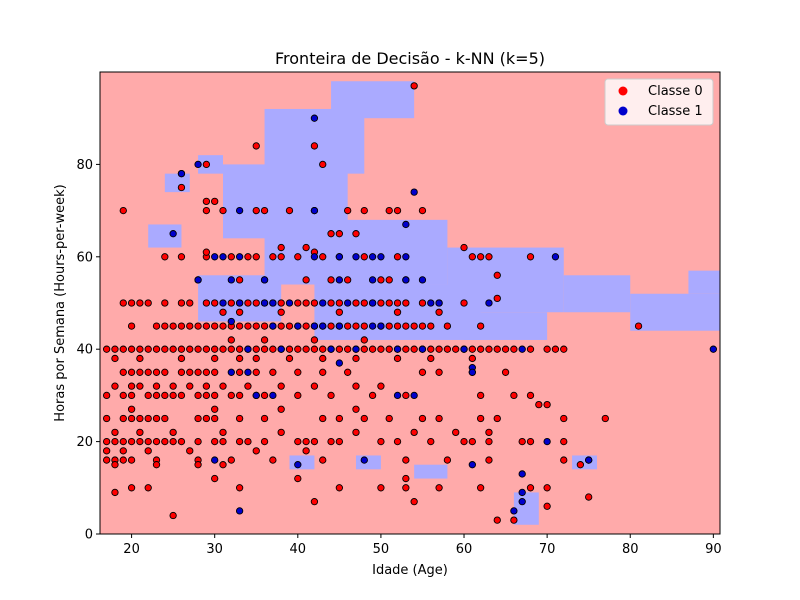 The width and height of the screenshot is (800, 600). I want to click on decision-region-blob, so click(302, 462).